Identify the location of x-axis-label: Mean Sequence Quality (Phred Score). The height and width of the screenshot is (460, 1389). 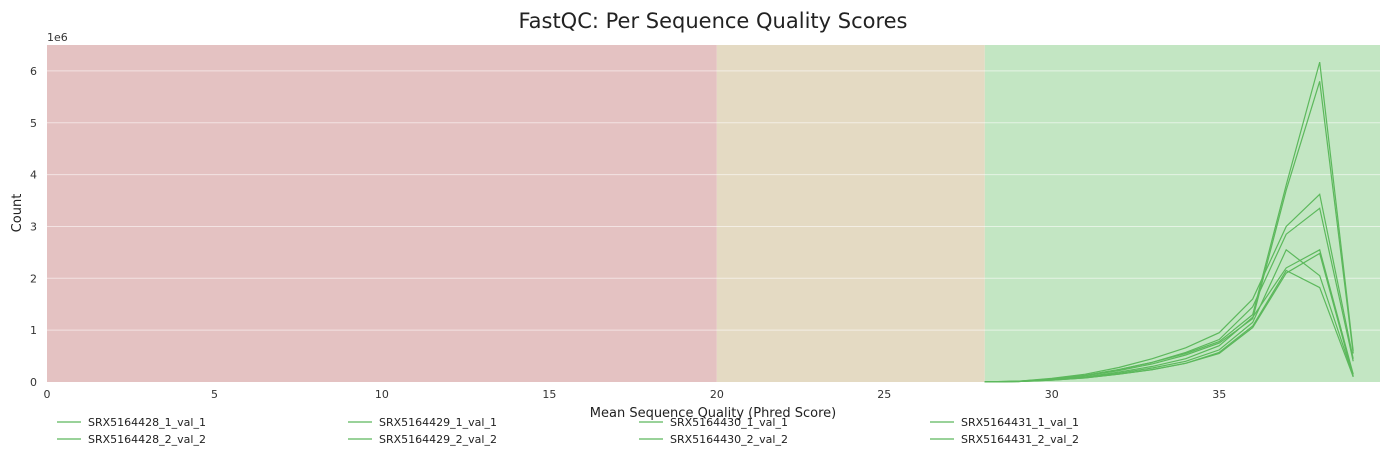
(713, 413).